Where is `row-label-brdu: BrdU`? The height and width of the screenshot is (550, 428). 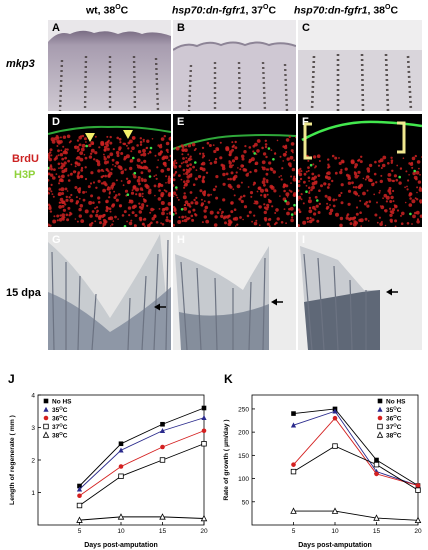 row-label-brdu: BrdU is located at coordinates (25, 159).